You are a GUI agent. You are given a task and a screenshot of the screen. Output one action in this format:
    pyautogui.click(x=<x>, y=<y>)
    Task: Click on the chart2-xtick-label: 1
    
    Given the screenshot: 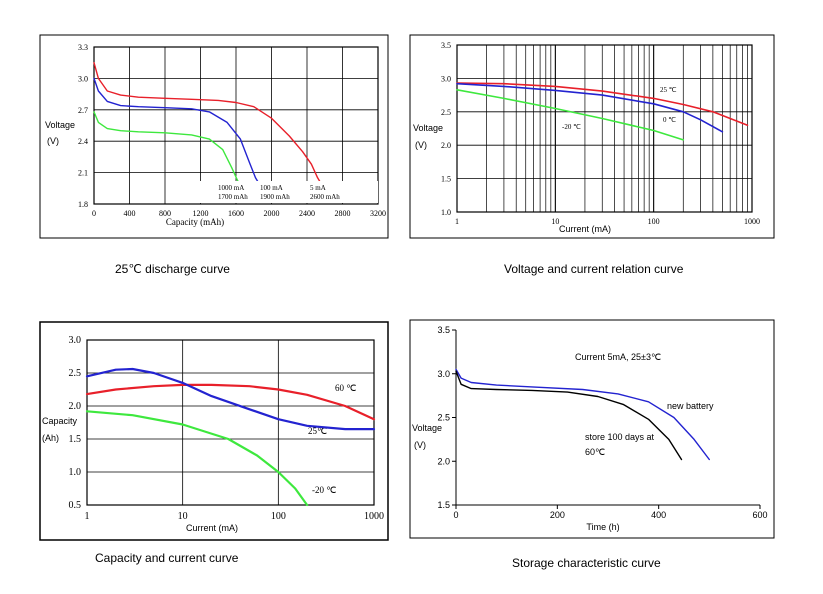 What is the action you would take?
    pyautogui.click(x=457, y=221)
    